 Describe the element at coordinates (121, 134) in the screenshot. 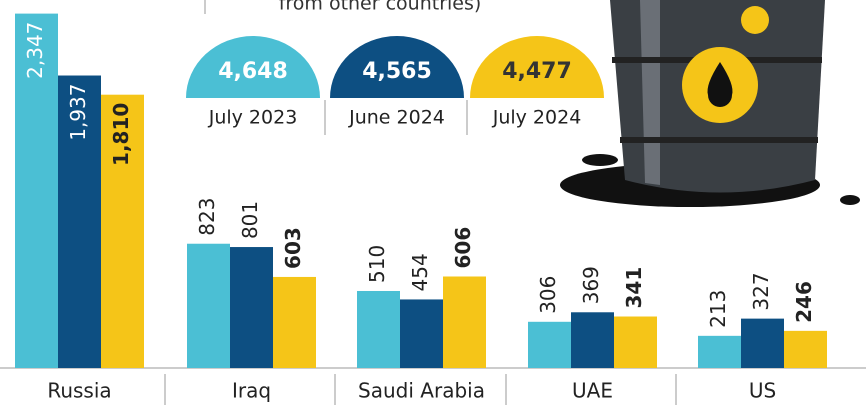

I see `value-label: 1,810` at that location.